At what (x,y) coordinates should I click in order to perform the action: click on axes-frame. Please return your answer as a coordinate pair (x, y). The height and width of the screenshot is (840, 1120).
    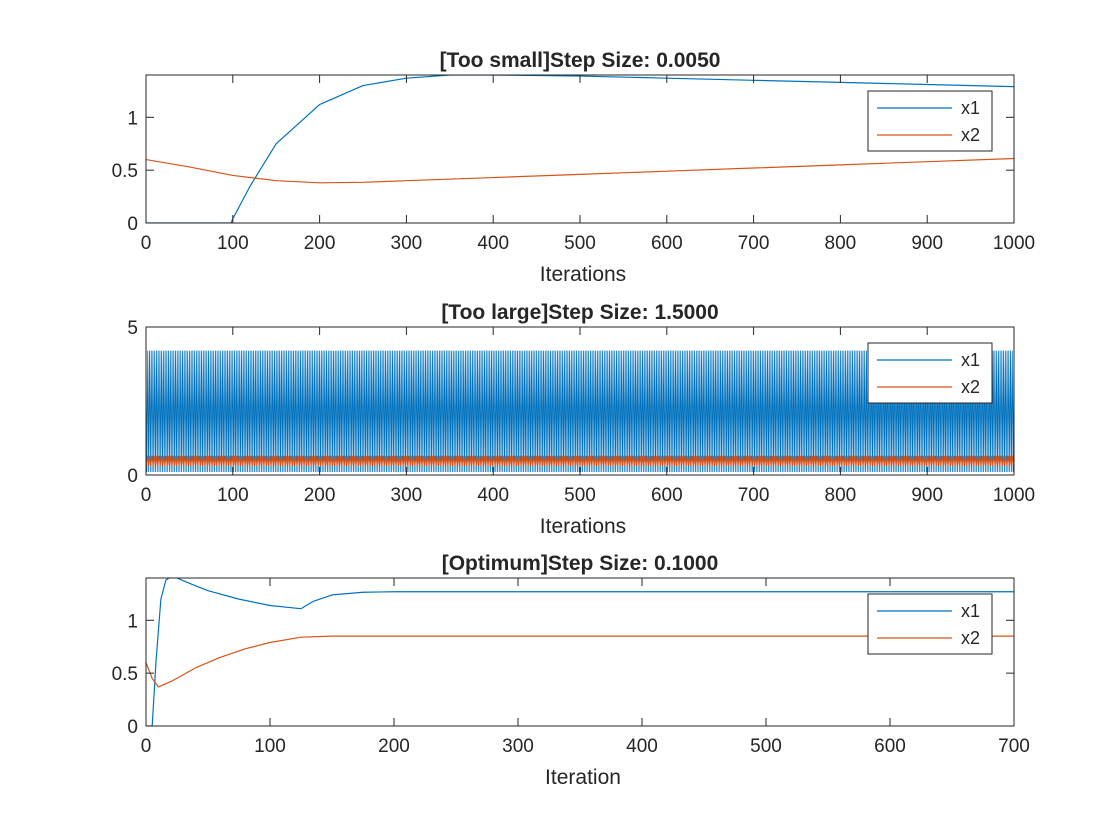
    Looking at the image, I should click on (580, 652).